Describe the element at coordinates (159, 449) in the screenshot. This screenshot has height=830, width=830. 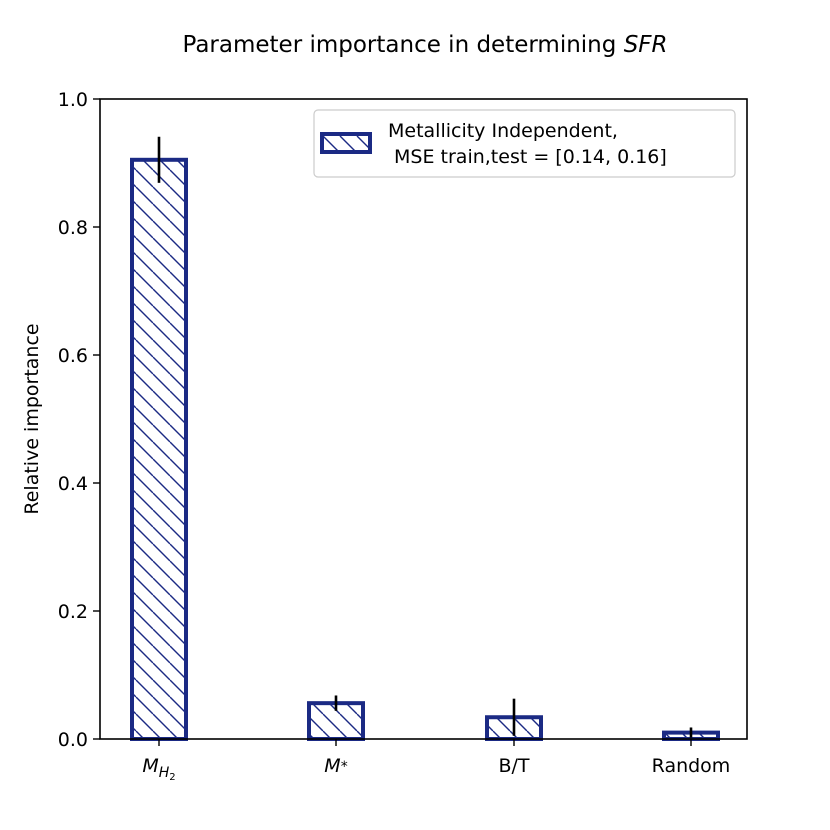
I see `bar` at that location.